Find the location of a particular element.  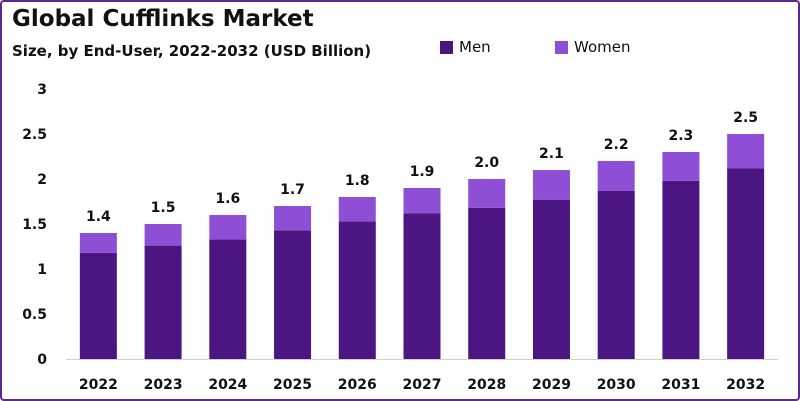

legend-item-men: Men is located at coordinates (465, 47).